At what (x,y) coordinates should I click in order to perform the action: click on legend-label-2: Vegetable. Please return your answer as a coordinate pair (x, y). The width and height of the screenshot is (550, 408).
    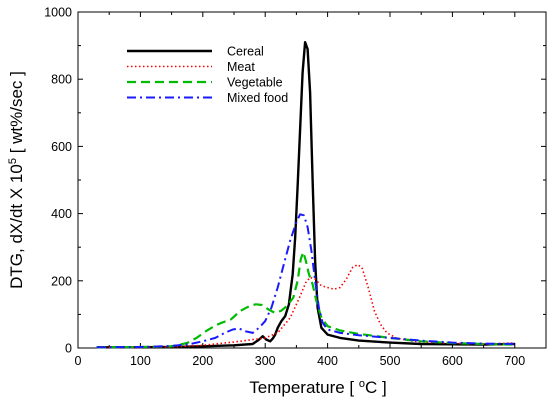
    Looking at the image, I should click on (255, 83).